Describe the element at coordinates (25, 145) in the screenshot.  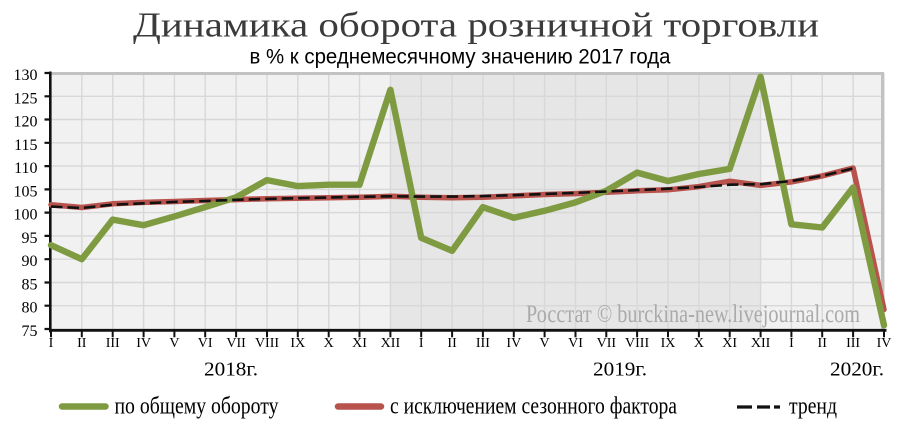
I see `svg-text: 115` at that location.